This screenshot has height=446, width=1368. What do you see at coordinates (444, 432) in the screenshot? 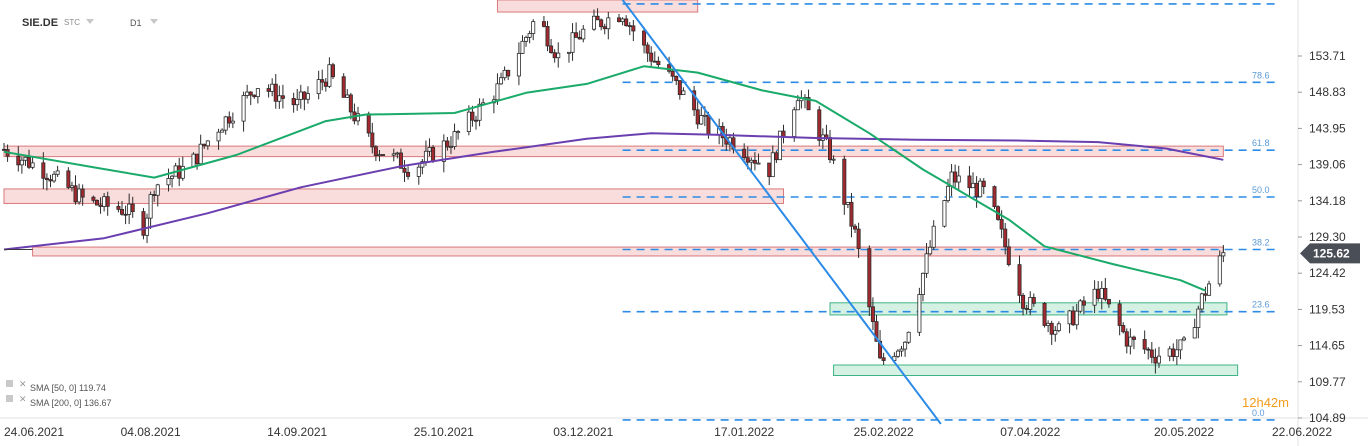
I see `x-tick-label-3: 25.10.2021` at bounding box center [444, 432].